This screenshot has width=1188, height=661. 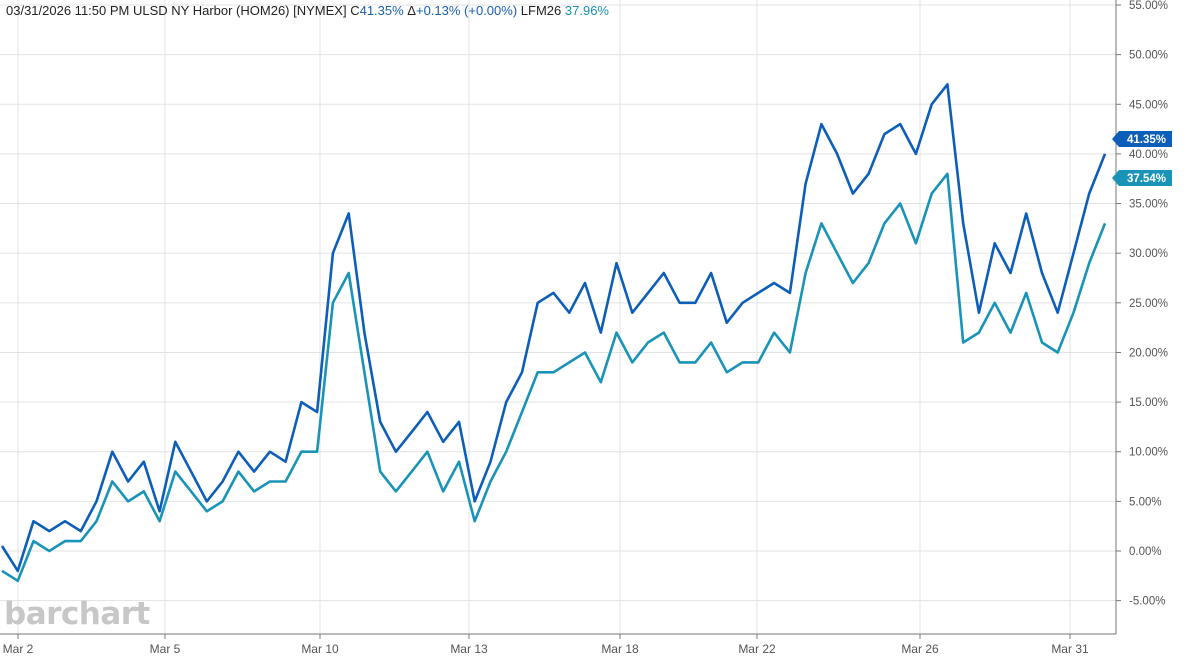 I want to click on y-tick-label: 15.00%, so click(x=1148, y=403).